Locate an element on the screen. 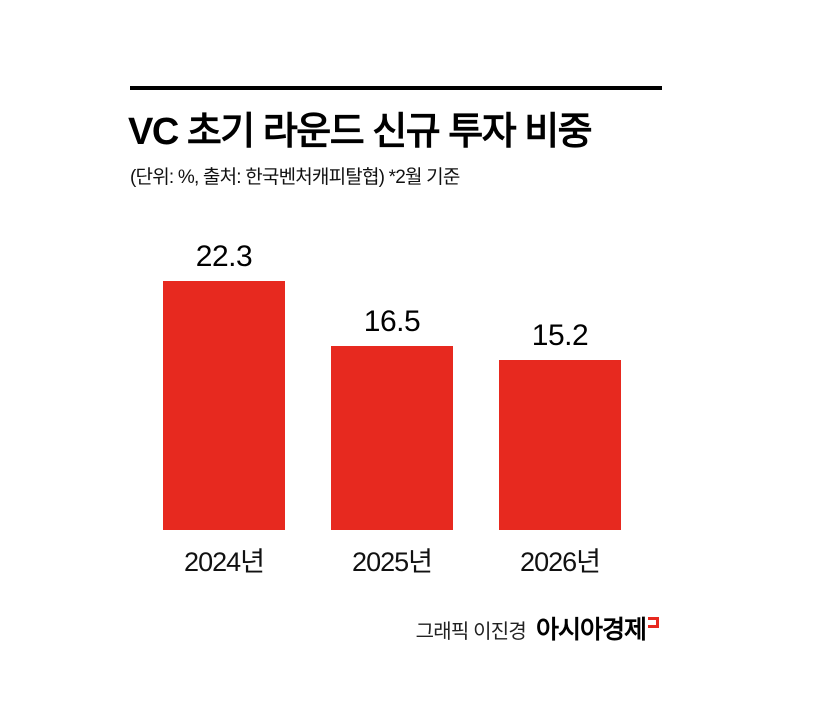  x-axis-label: 2025년 is located at coordinates (392, 562).